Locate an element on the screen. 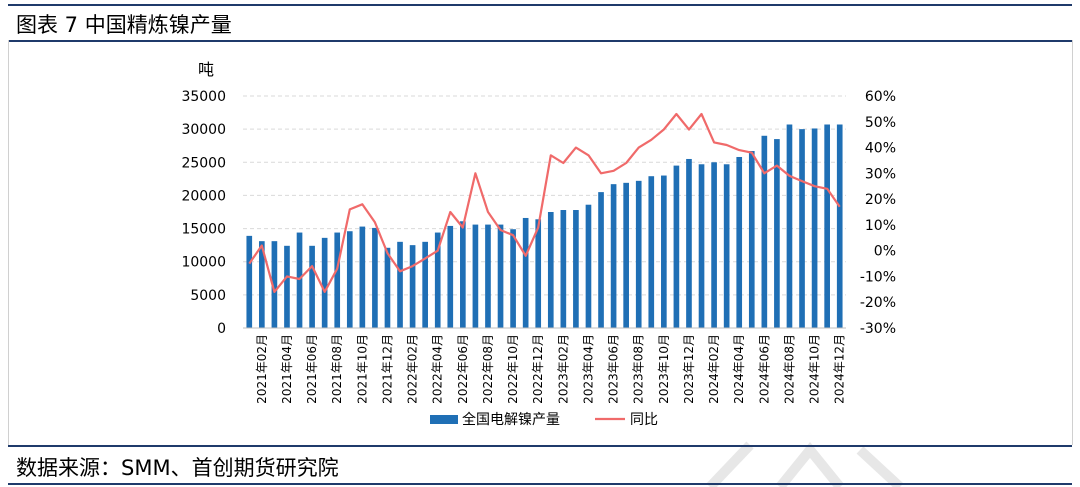 This screenshot has height=487, width=1080. y-right-tick-label: 50% is located at coordinates (880, 123).